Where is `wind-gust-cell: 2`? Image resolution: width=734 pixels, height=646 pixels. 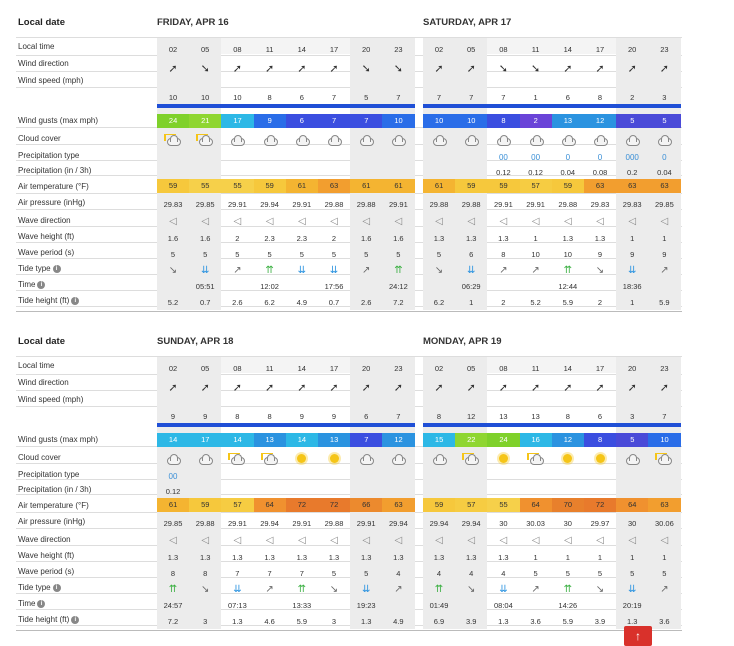
wind-gust-cell: 2 is located at coordinates (535, 121).